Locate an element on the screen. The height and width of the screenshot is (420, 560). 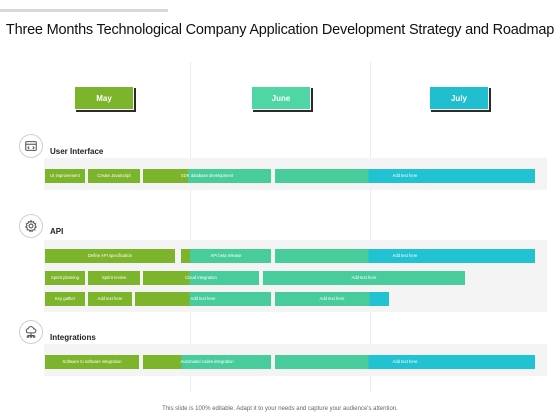
month-label: July is located at coordinates (458, 98).